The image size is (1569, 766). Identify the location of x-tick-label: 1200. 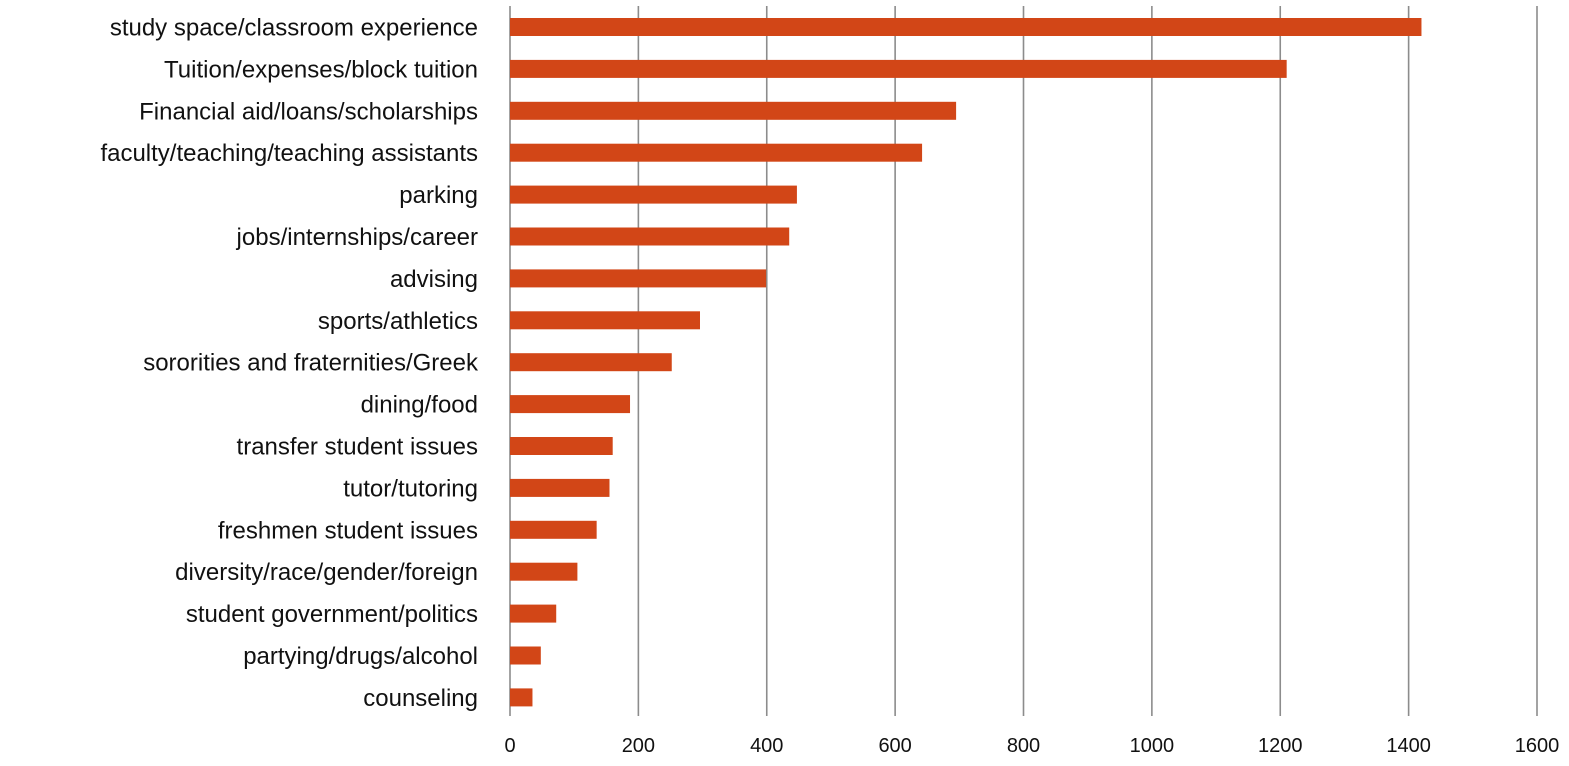
(1280, 746).